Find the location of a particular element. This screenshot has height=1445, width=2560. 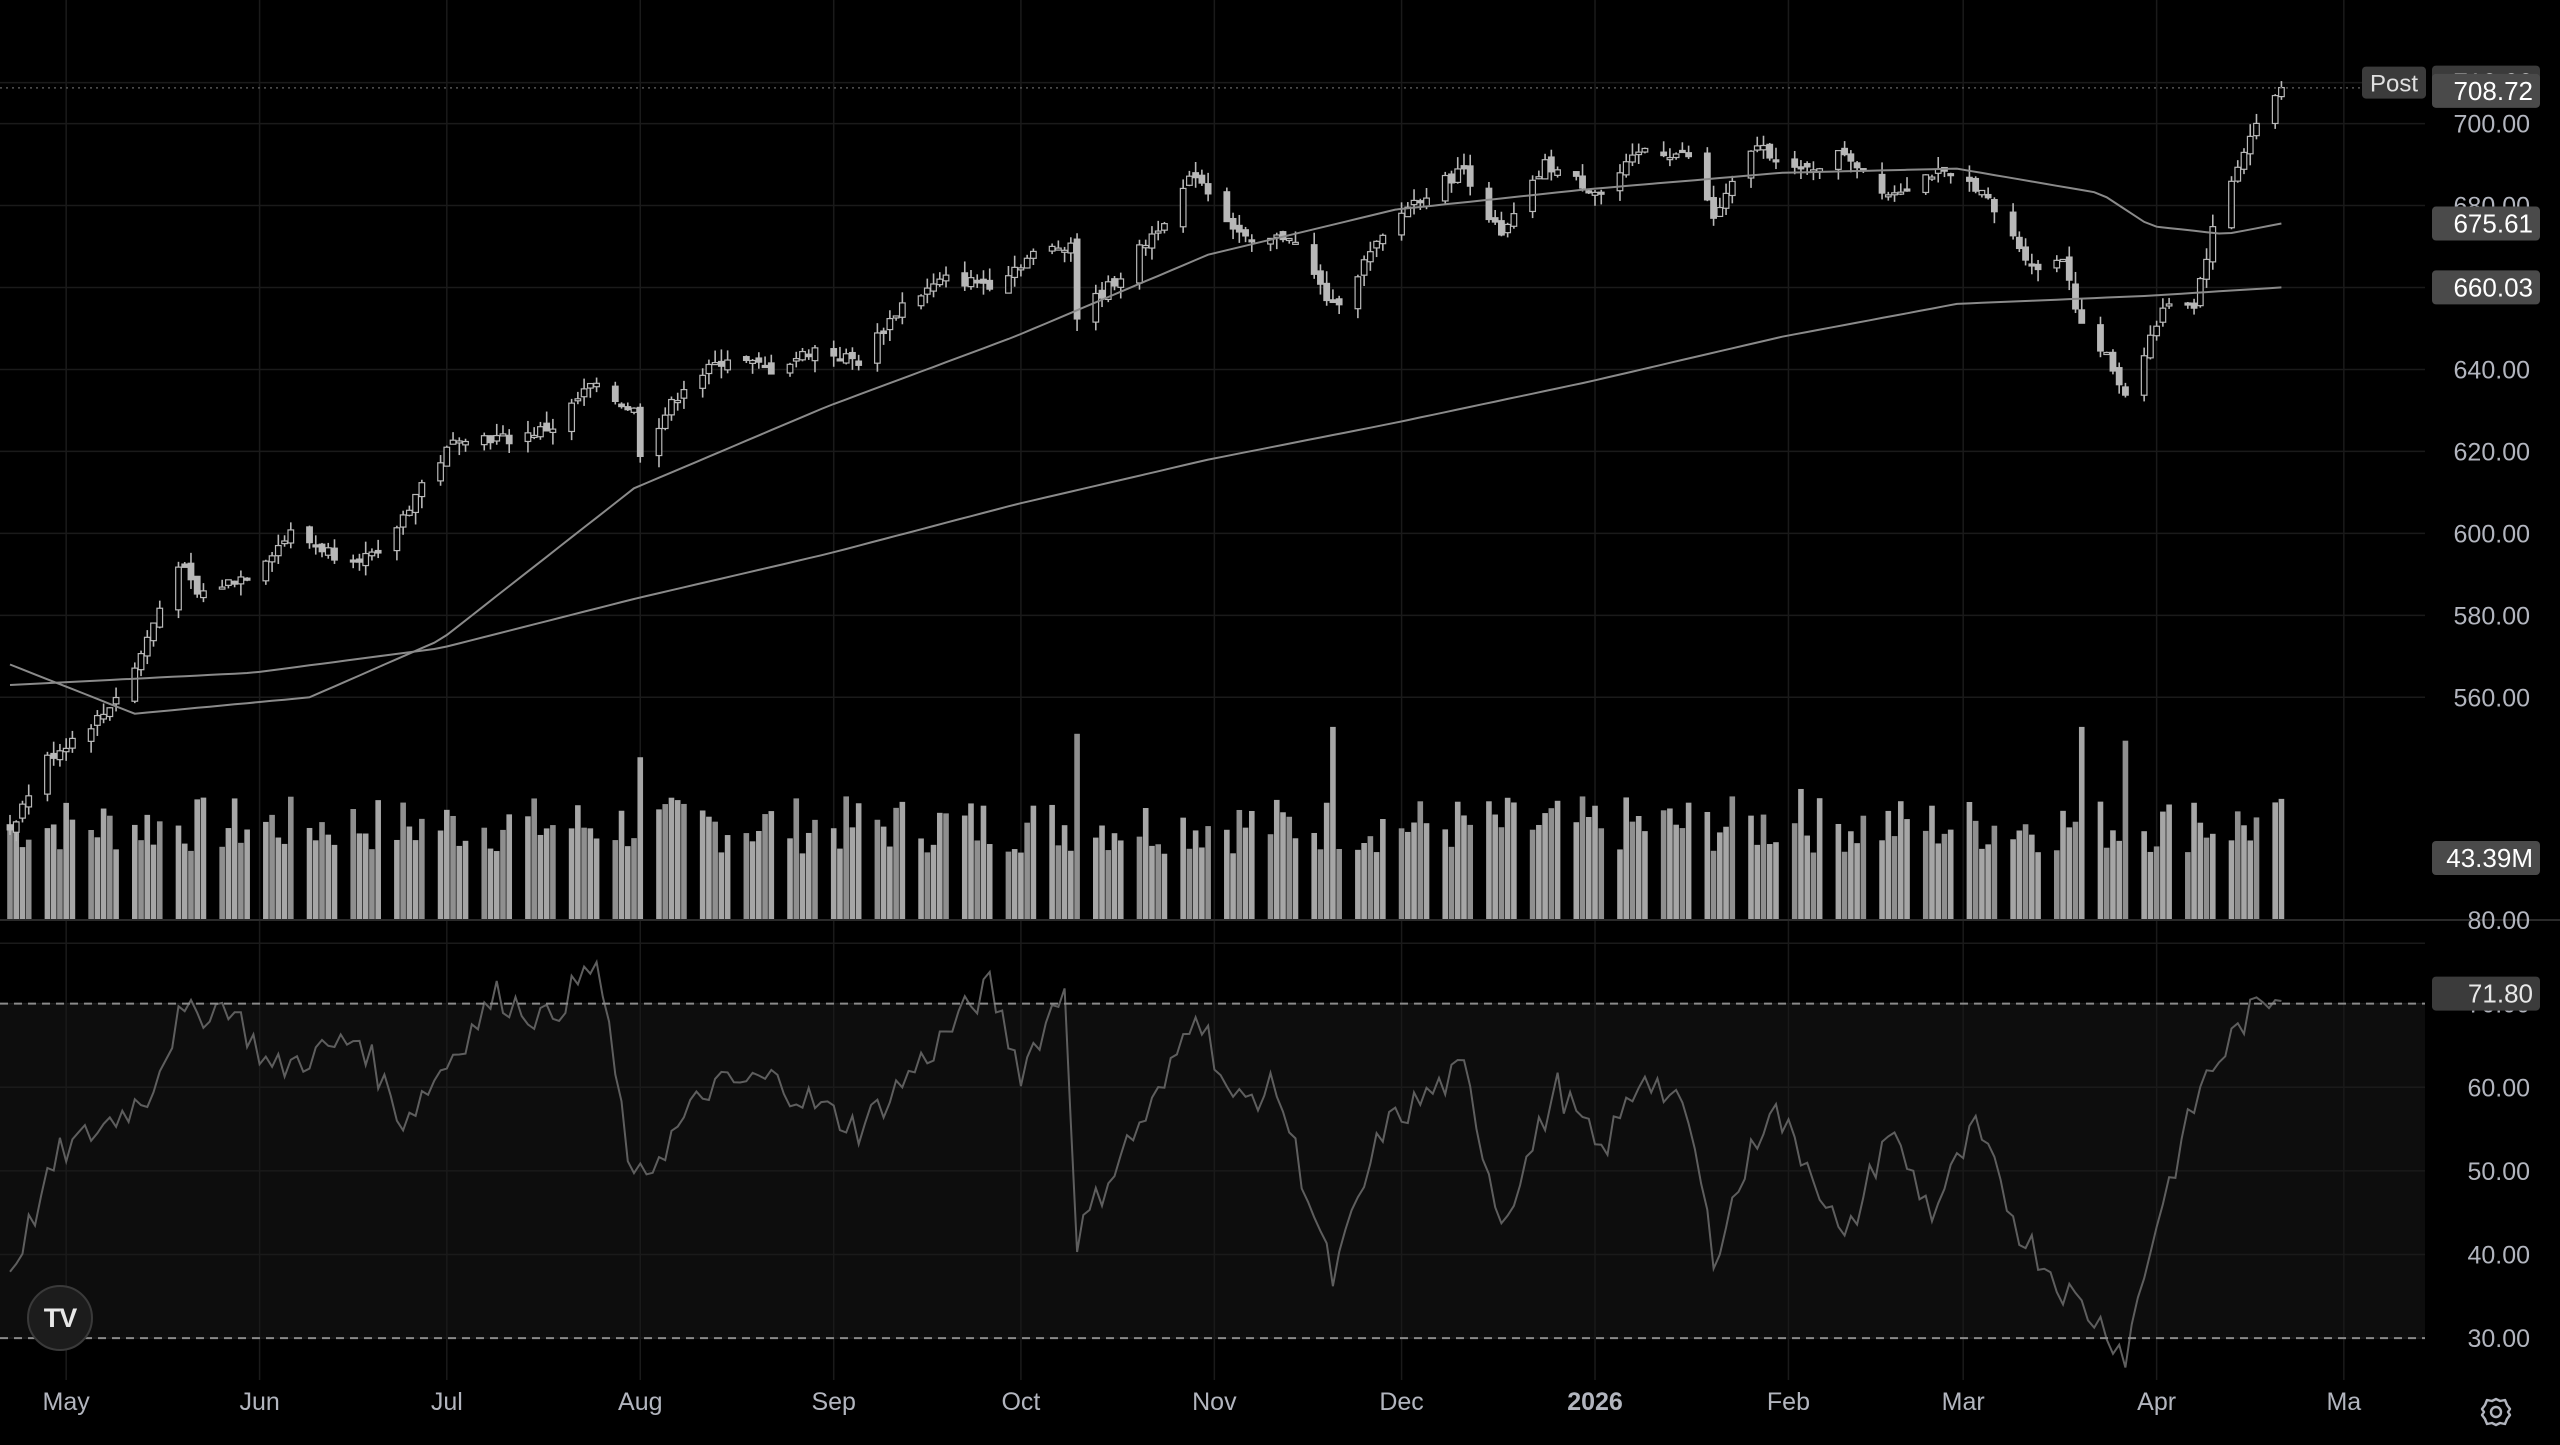

rsi-last-label-bg is located at coordinates (2486, 993).